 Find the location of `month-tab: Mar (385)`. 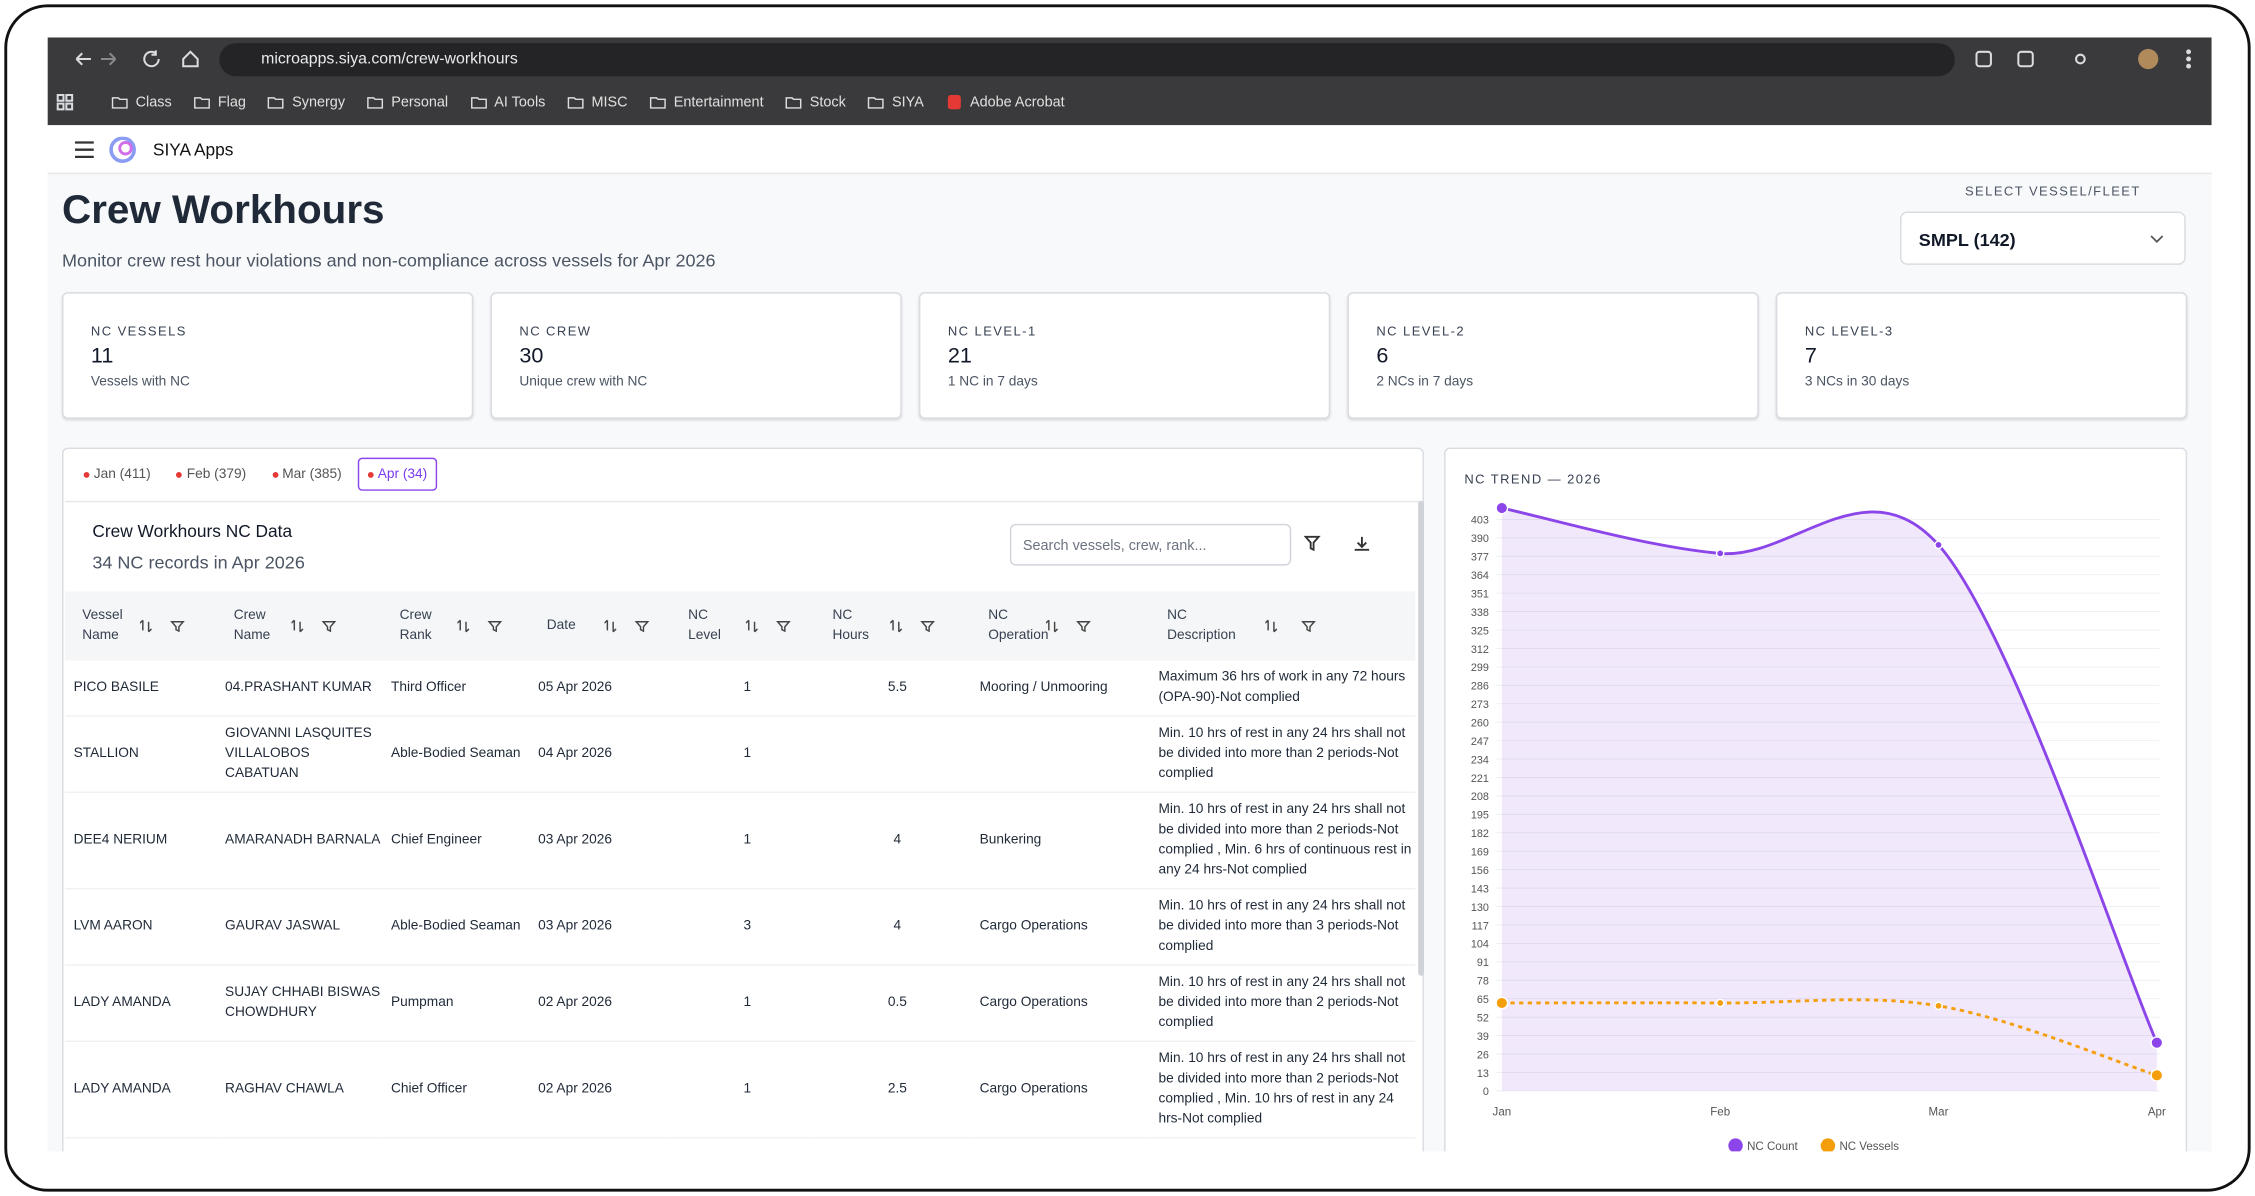

month-tab: Mar (385) is located at coordinates (307, 474).